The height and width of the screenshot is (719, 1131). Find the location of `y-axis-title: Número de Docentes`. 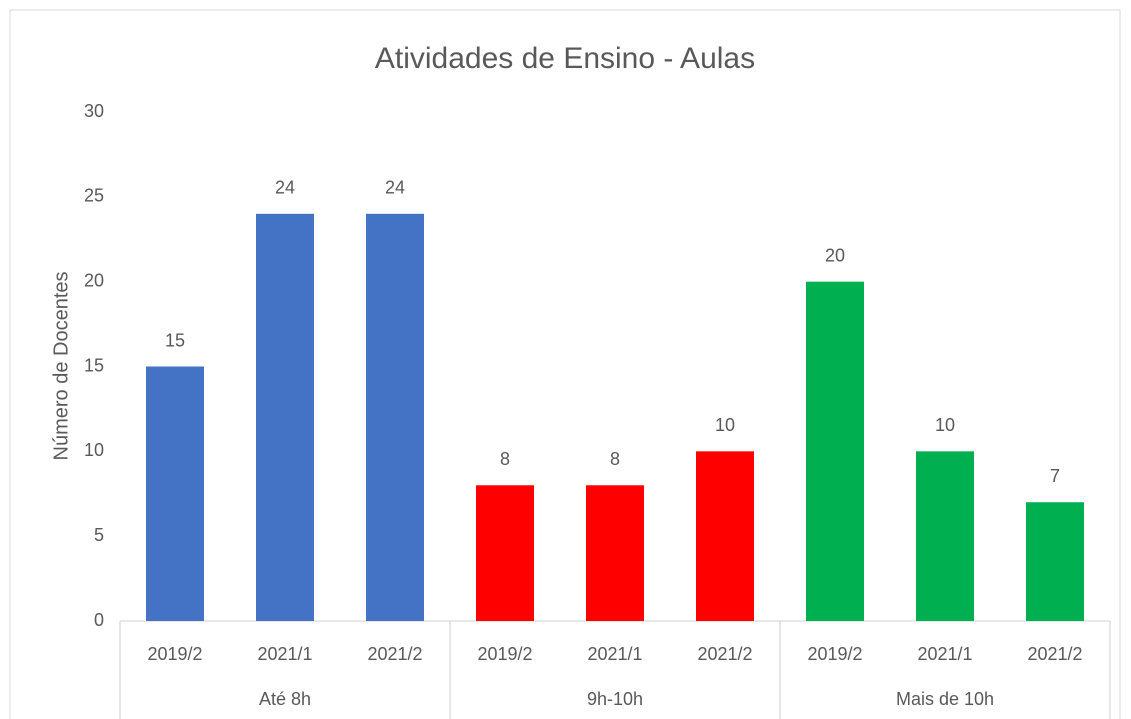

y-axis-title: Número de Docentes is located at coordinates (61, 366).